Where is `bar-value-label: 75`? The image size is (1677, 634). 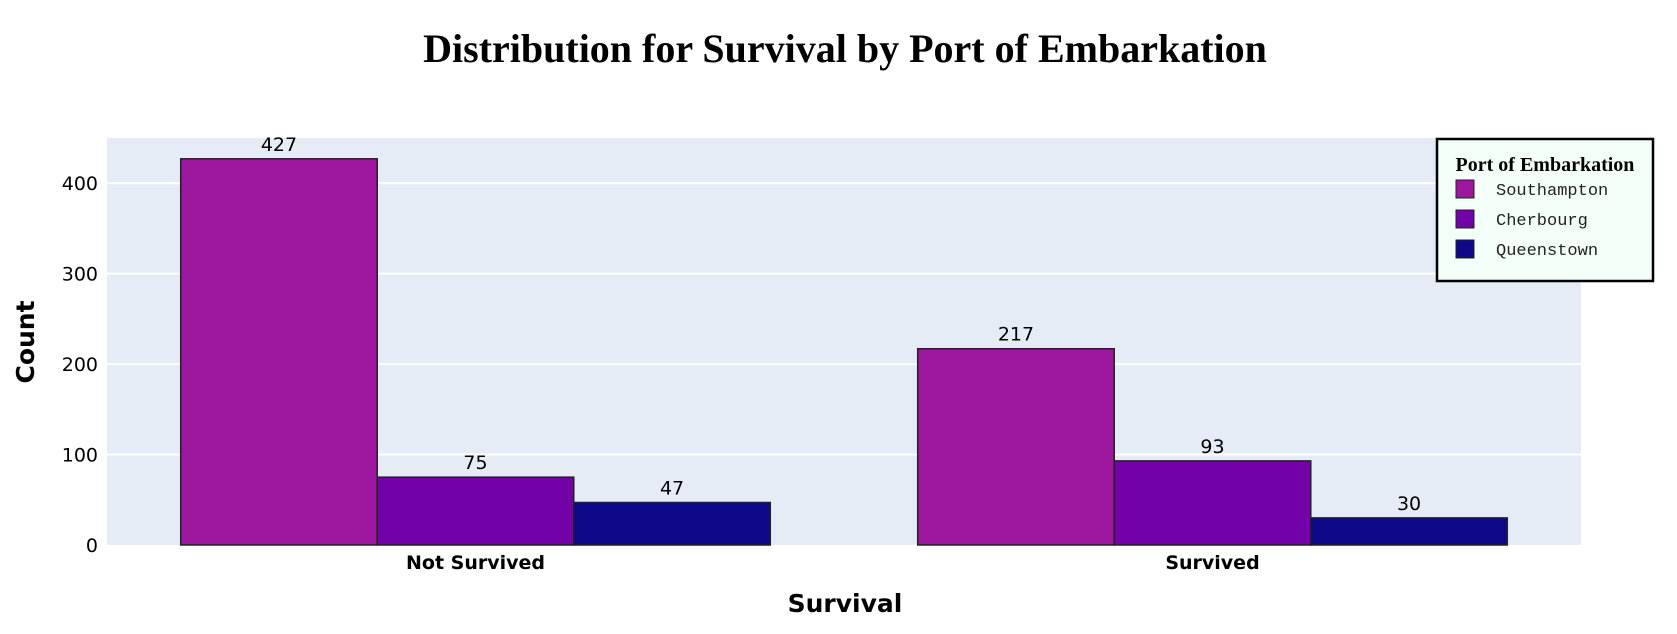 bar-value-label: 75 is located at coordinates (475, 463).